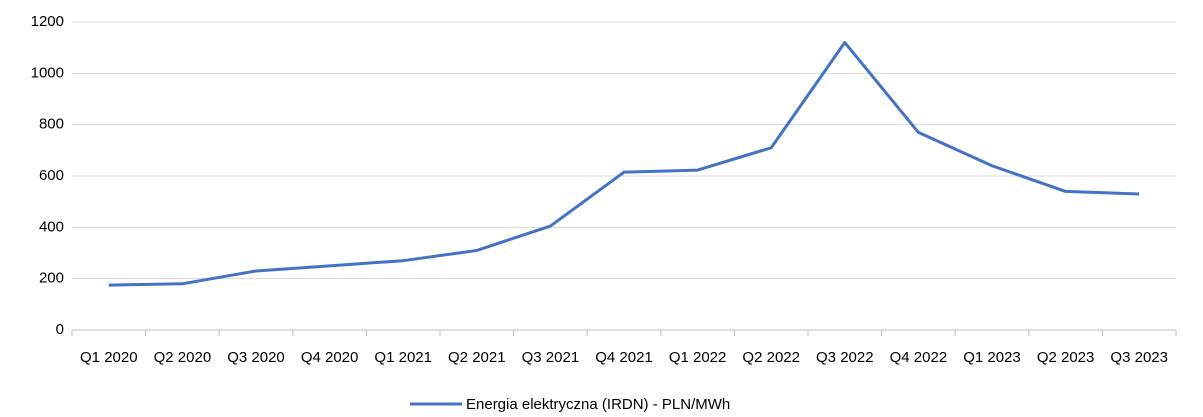  I want to click on x-tick-label: Q1 2023, so click(992, 357).